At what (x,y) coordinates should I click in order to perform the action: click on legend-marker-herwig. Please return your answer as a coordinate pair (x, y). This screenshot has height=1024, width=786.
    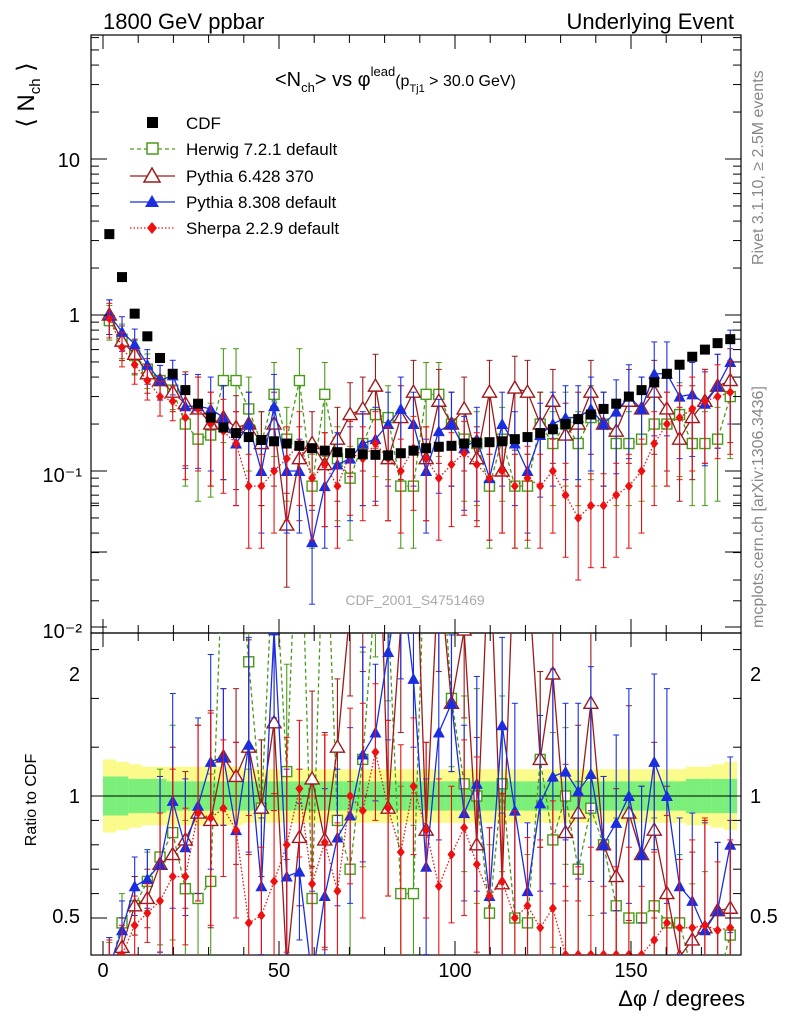
    Looking at the image, I should click on (152, 148).